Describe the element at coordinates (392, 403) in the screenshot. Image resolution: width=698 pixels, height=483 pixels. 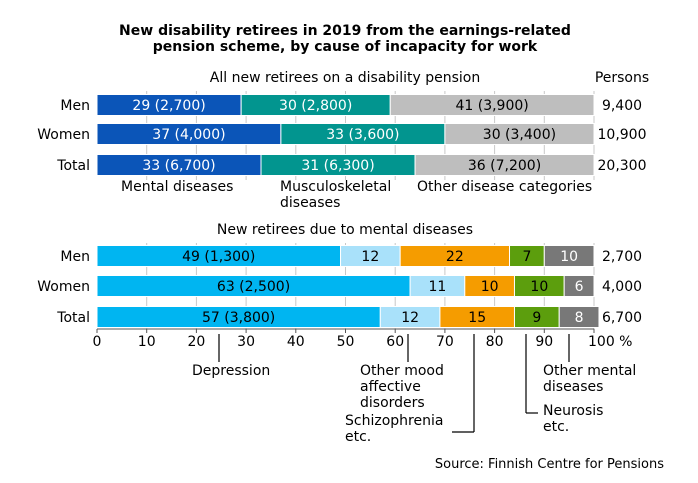
I see `annotation-other-mood-affective-disorders: disorders` at that location.